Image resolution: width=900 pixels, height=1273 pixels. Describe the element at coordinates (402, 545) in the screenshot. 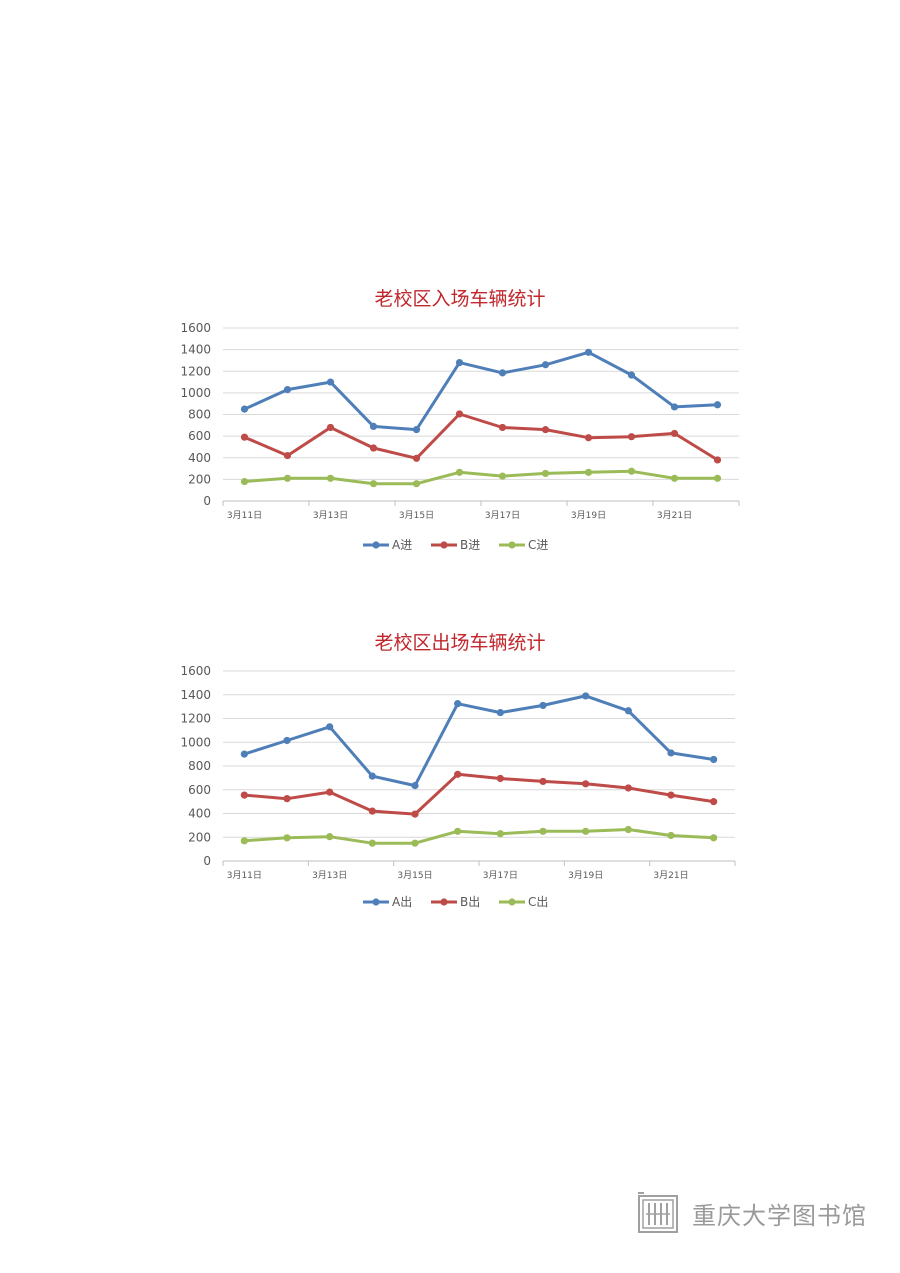

I see `legend-label: A进` at that location.